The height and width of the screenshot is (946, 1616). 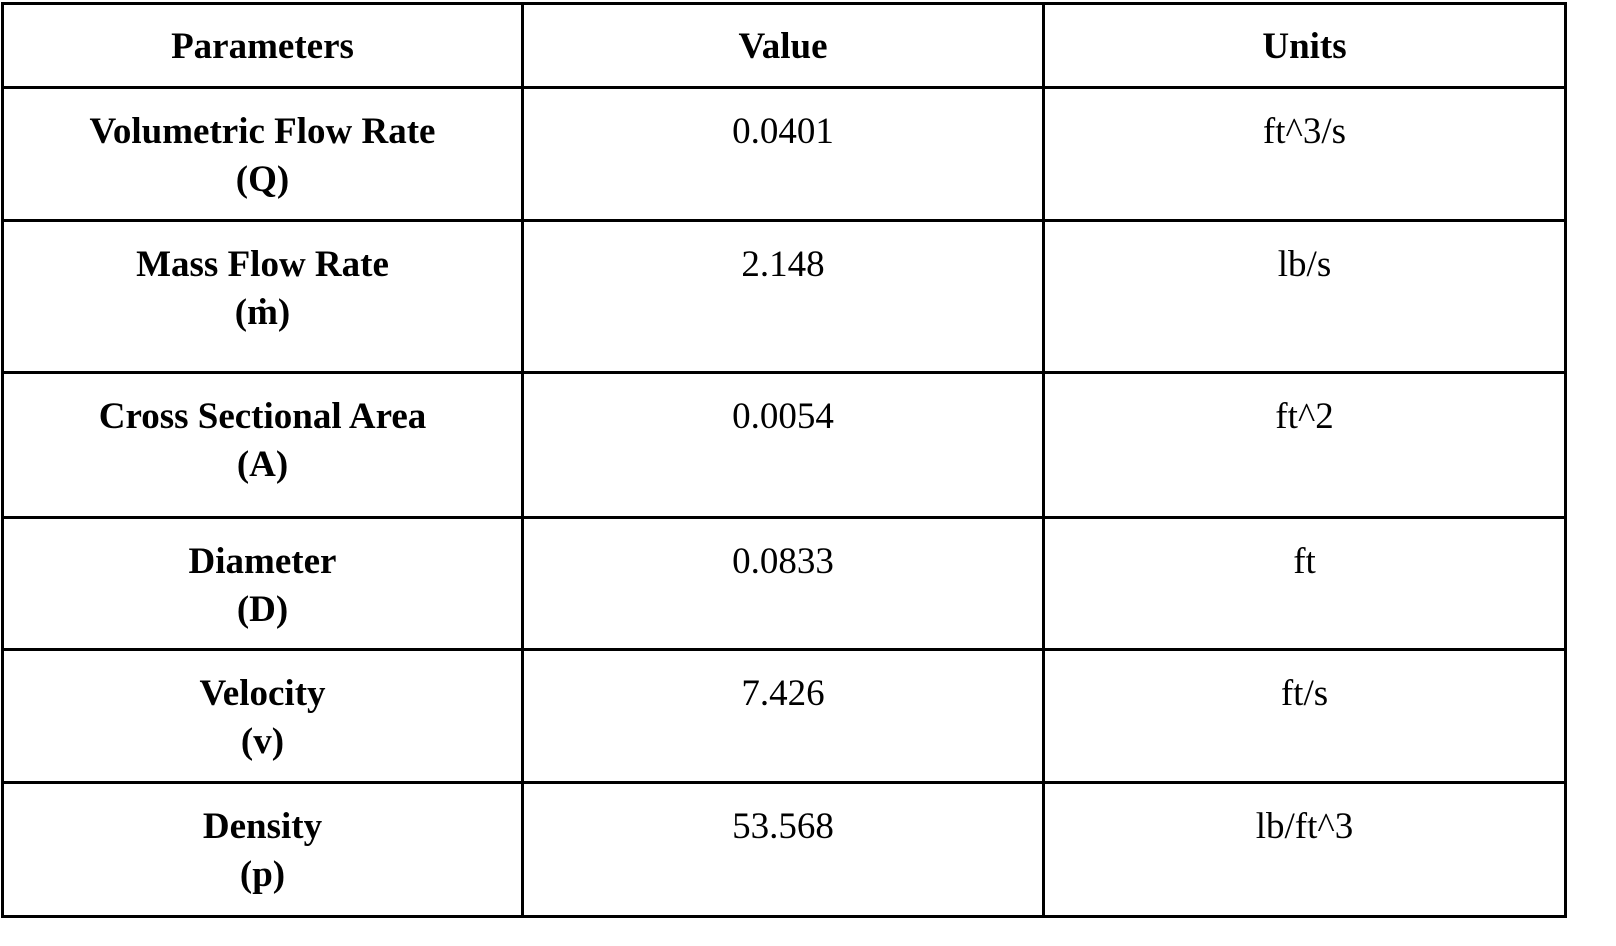 I want to click on parameter-name: Density, so click(x=262, y=826).